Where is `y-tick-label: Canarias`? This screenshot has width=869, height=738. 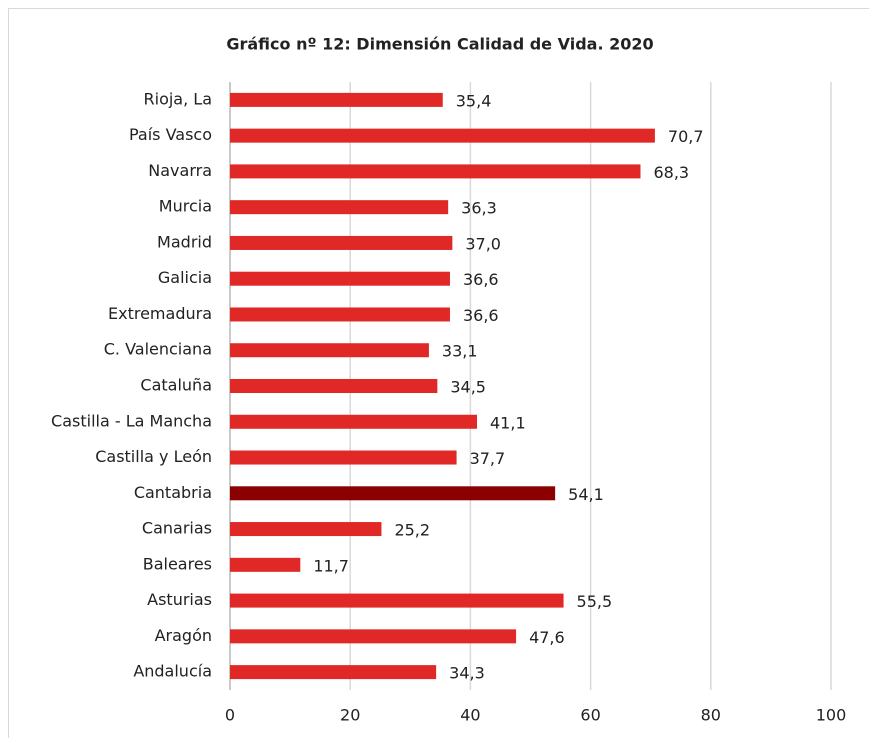 y-tick-label: Canarias is located at coordinates (177, 528).